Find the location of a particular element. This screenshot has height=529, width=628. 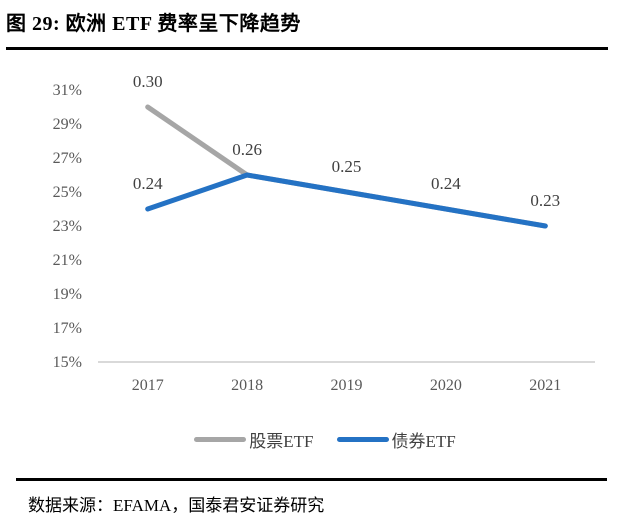

y-tick-label: 19% is located at coordinates (67, 294).